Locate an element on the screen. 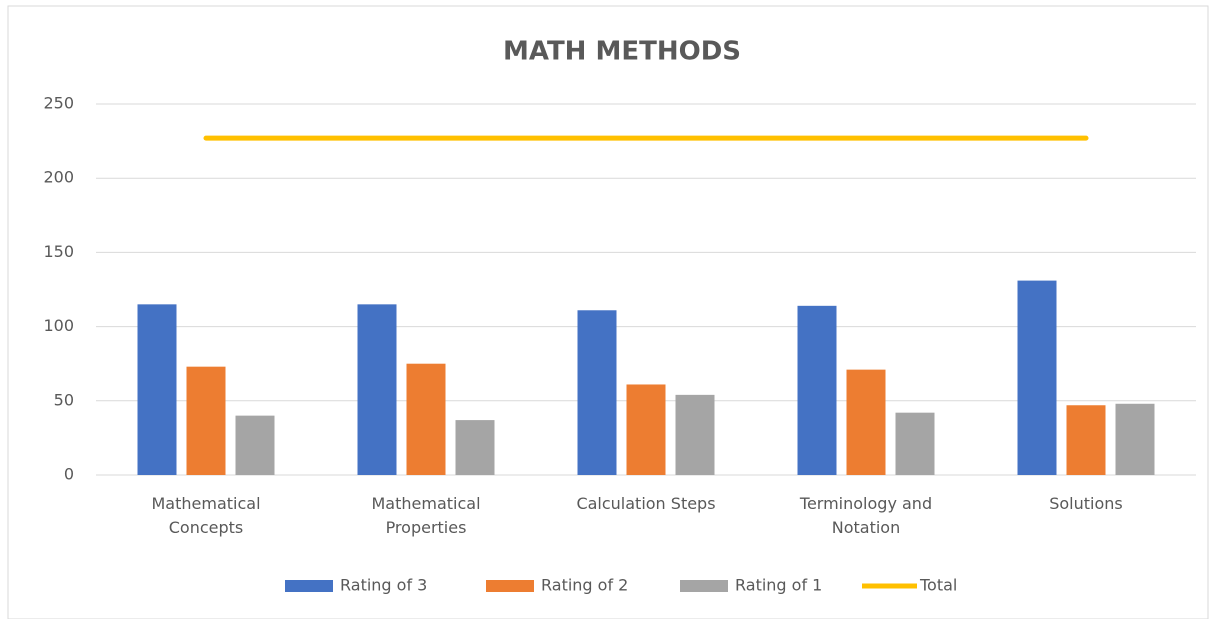 This screenshot has height=619, width=1211. x-tick-label: Calculation Steps is located at coordinates (646, 503).